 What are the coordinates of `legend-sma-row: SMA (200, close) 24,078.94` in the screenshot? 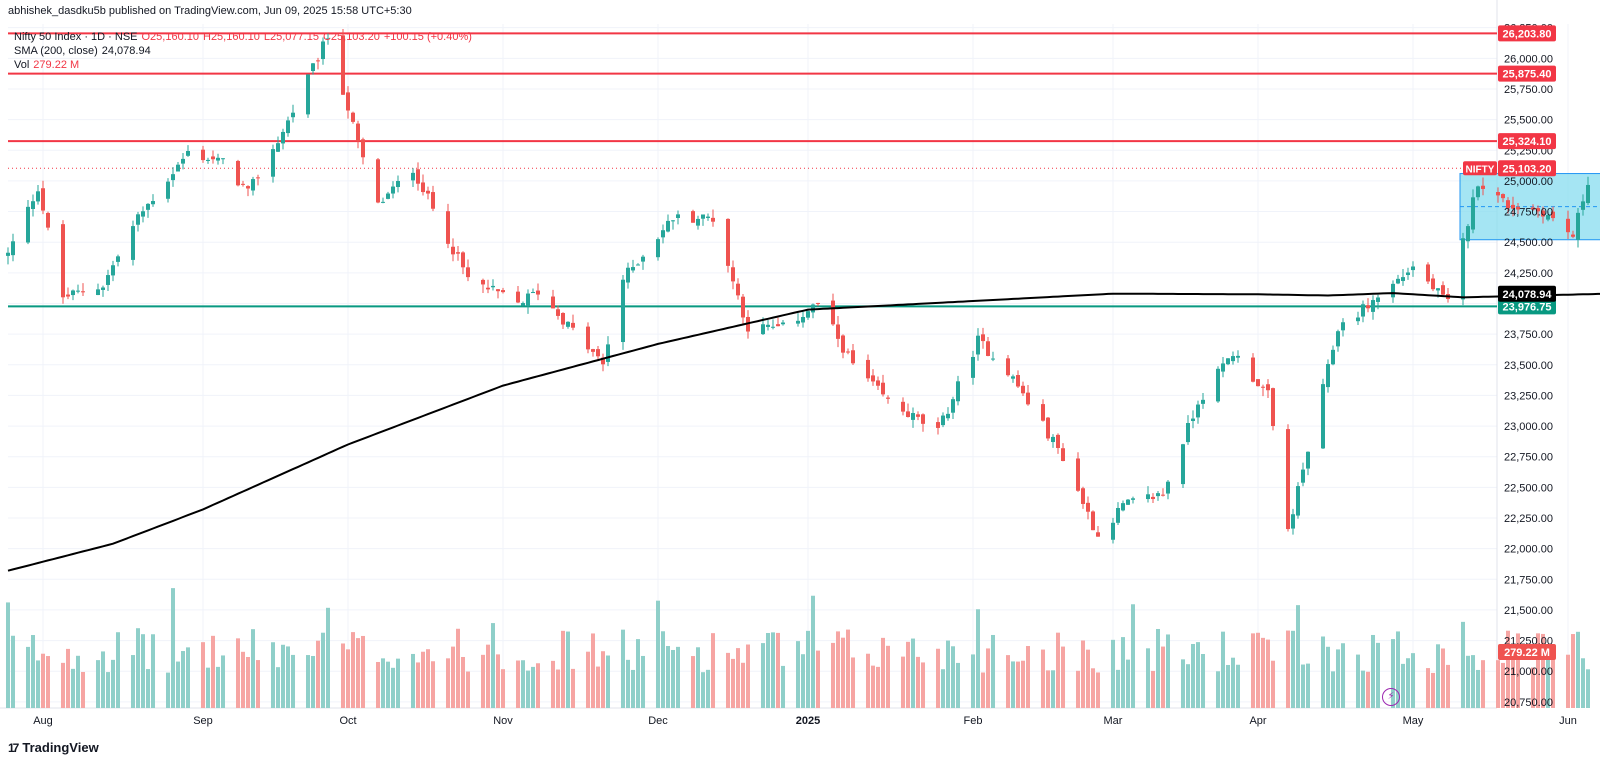 It's located at (243, 51).